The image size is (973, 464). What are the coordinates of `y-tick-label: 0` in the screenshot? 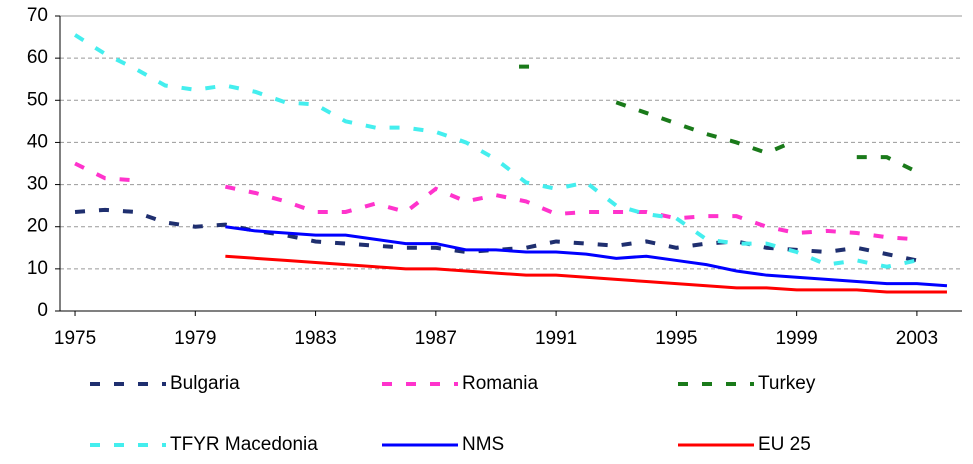 It's located at (42, 310).